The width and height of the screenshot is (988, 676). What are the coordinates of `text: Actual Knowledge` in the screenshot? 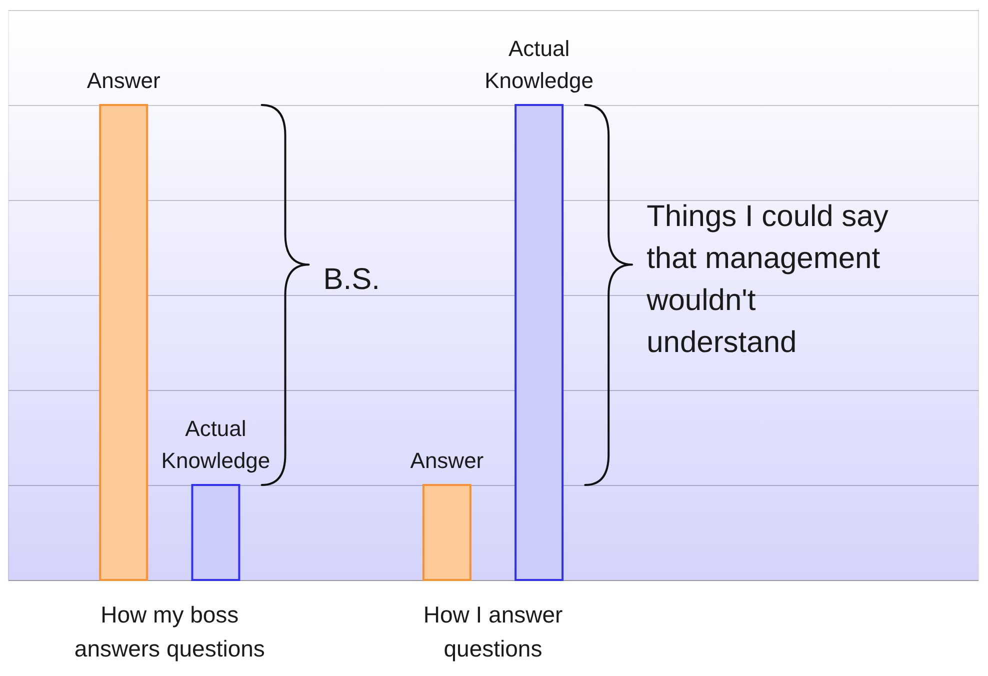 It's located at (539, 64).